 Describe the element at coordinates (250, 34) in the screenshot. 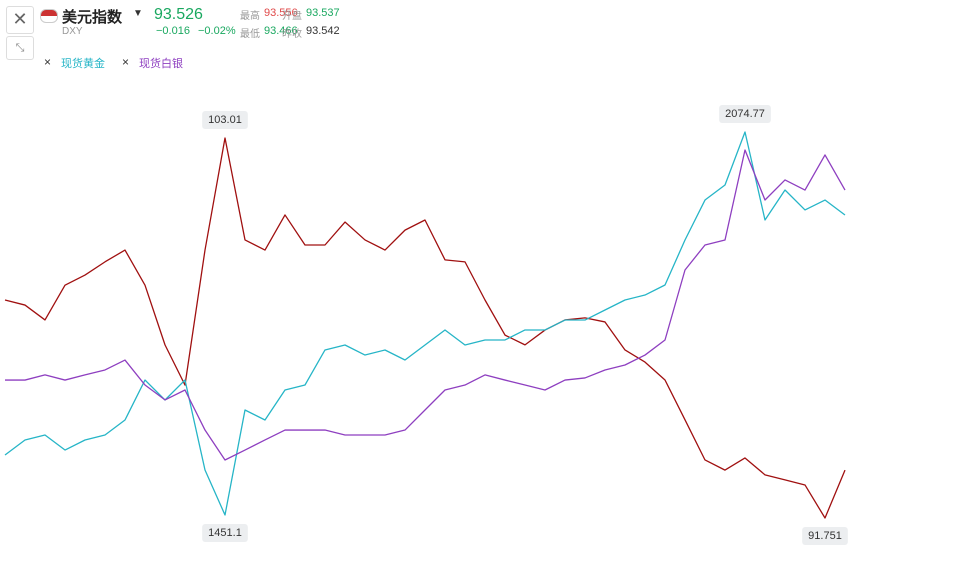

I see `stat-label: 最低` at that location.